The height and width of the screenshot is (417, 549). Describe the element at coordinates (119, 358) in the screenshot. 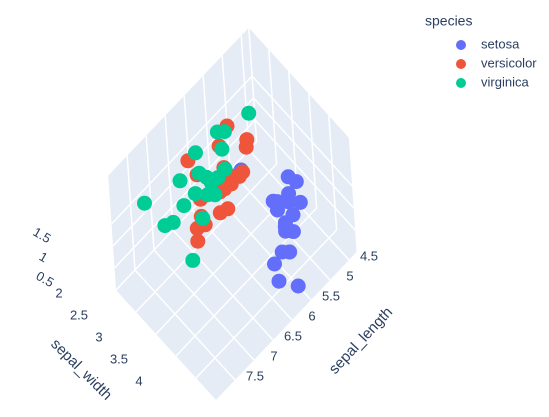

I see `y-tick-label: 3.5` at that location.